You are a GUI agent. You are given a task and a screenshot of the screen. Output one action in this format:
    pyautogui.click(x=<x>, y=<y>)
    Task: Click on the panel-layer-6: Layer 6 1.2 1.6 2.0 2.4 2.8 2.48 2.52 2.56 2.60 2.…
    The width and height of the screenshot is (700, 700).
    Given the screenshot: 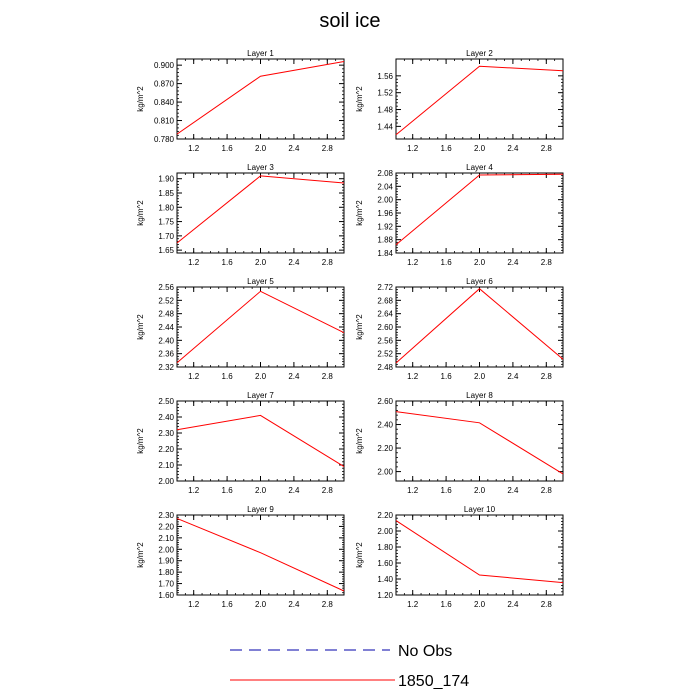 What is the action you would take?
    pyautogui.click(x=459, y=329)
    